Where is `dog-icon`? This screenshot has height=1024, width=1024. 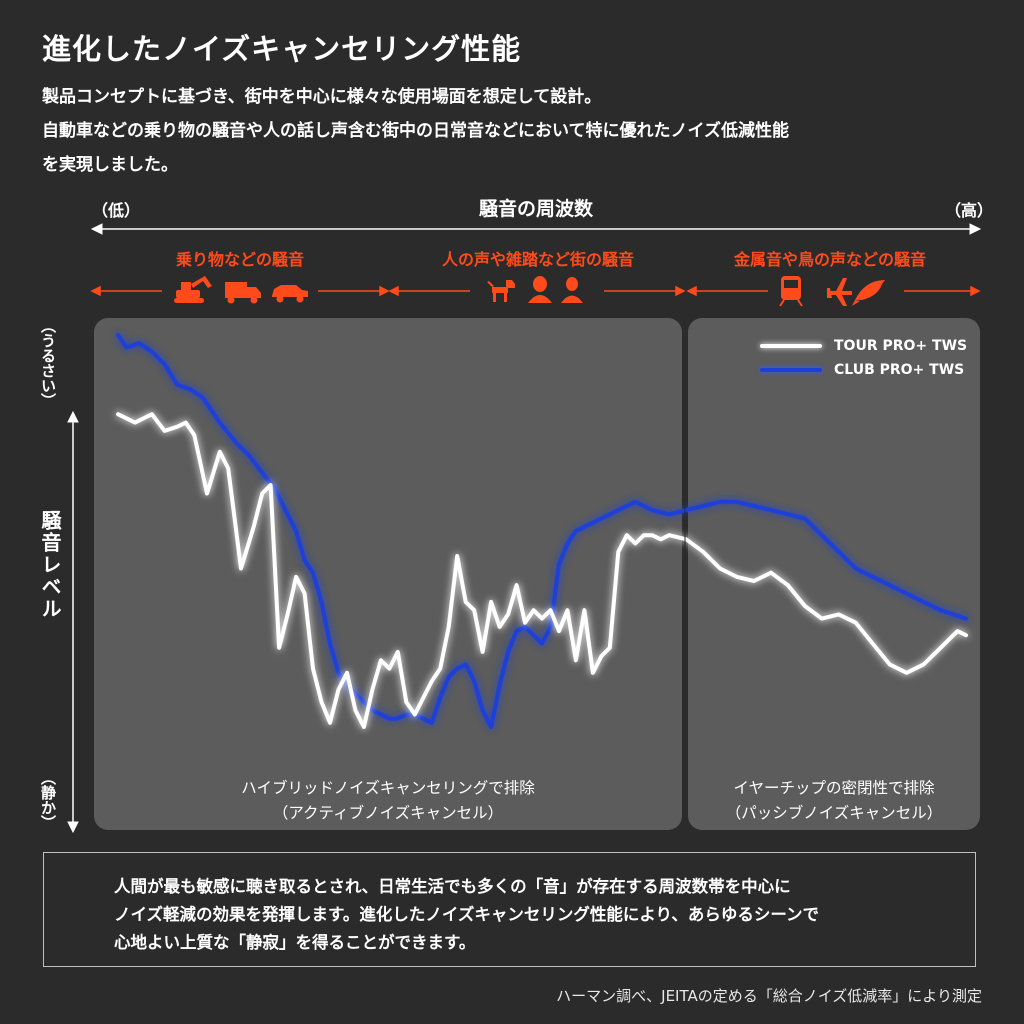
dog-icon is located at coordinates (501, 291).